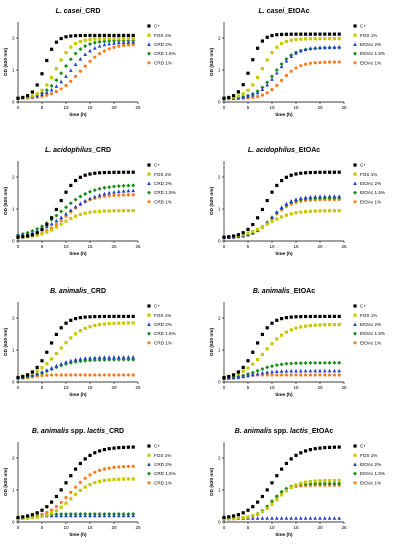 This screenshot has width=413, height=550. What do you see at coordinates (344, 107) in the screenshot?
I see `x-tick-label: 25` at bounding box center [344, 107].